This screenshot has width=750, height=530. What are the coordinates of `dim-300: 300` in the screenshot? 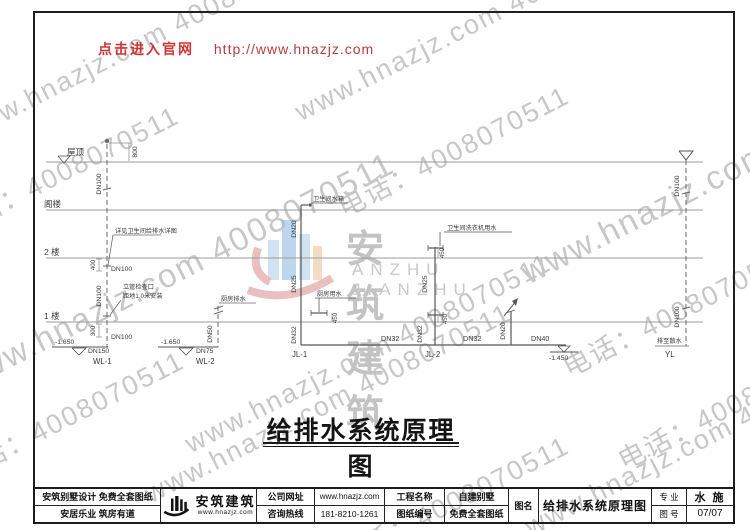 It's located at (93, 330).